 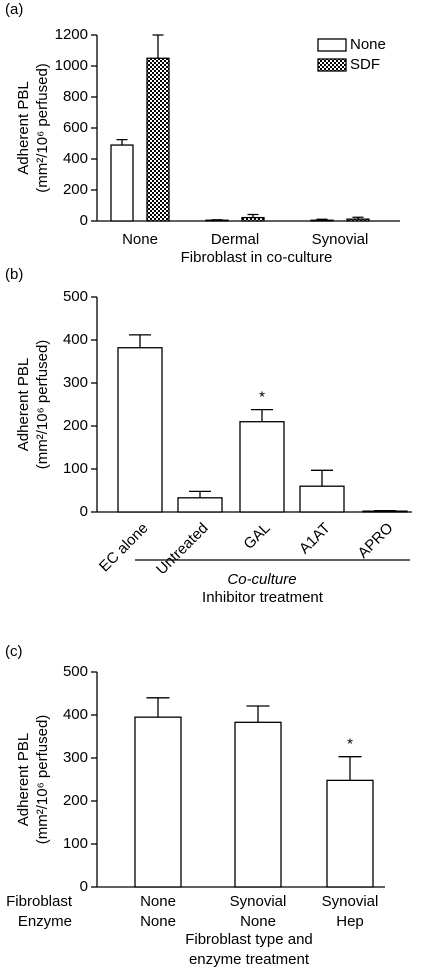 I want to click on row-label: Fibroblast, so click(x=39, y=901).